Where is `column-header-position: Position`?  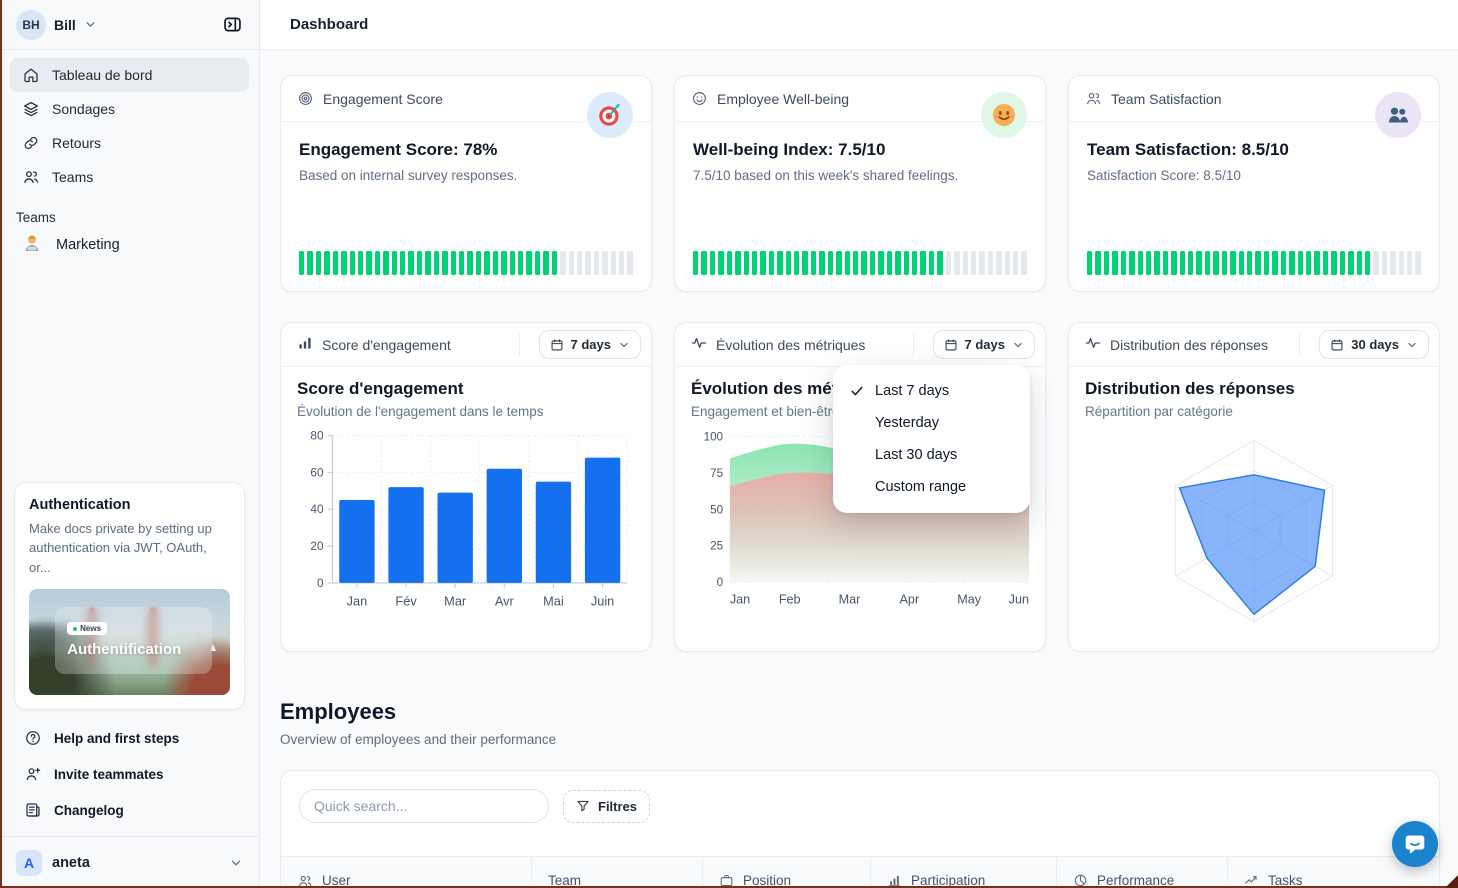 column-header-position: Position is located at coordinates (786, 872).